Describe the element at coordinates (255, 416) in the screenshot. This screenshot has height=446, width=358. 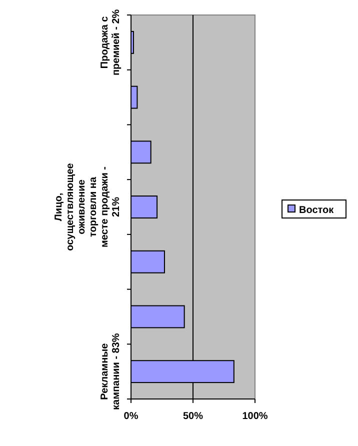
I see `x-tick-label: 100%` at that location.